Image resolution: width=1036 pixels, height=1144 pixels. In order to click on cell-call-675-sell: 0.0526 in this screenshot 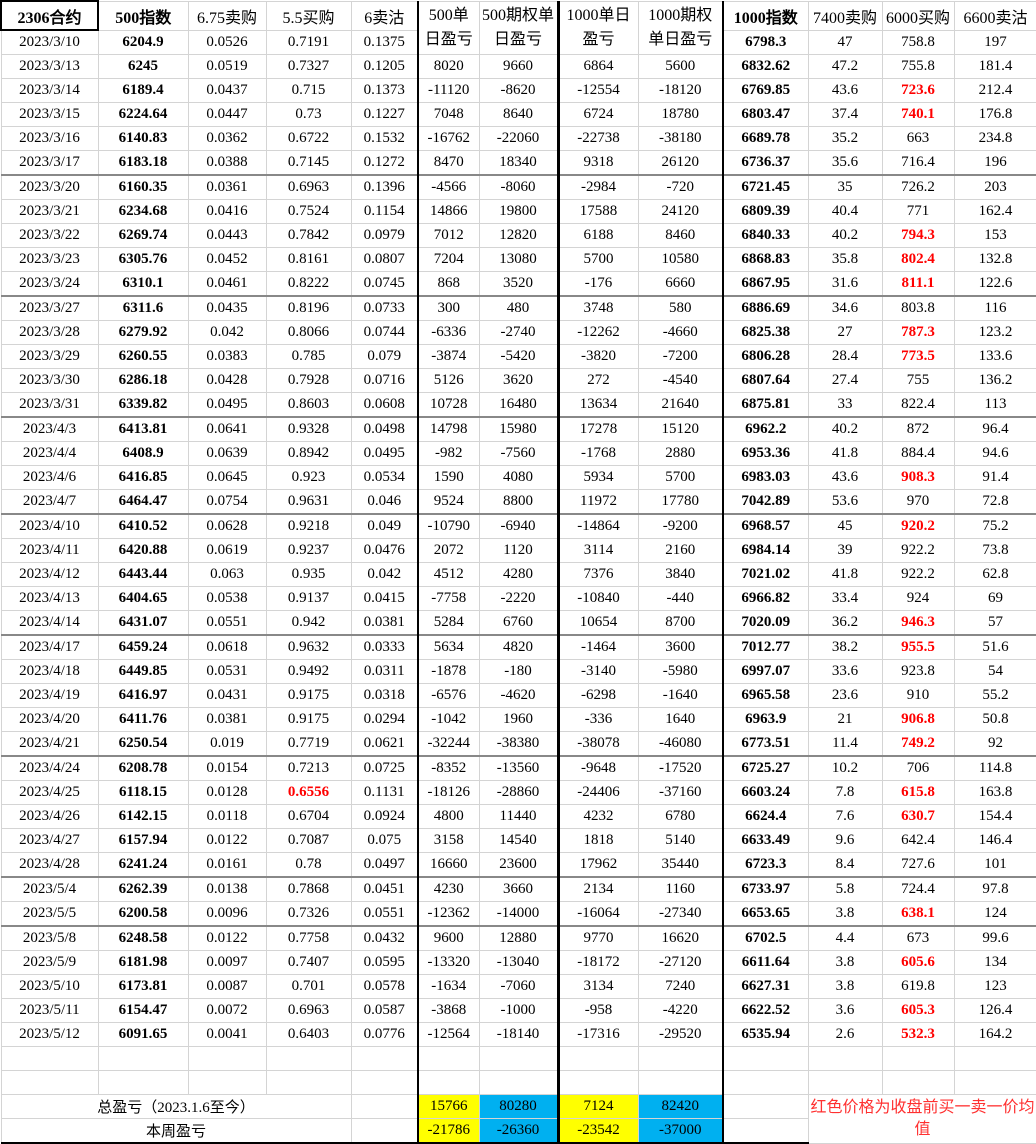, I will do `click(227, 42)`.